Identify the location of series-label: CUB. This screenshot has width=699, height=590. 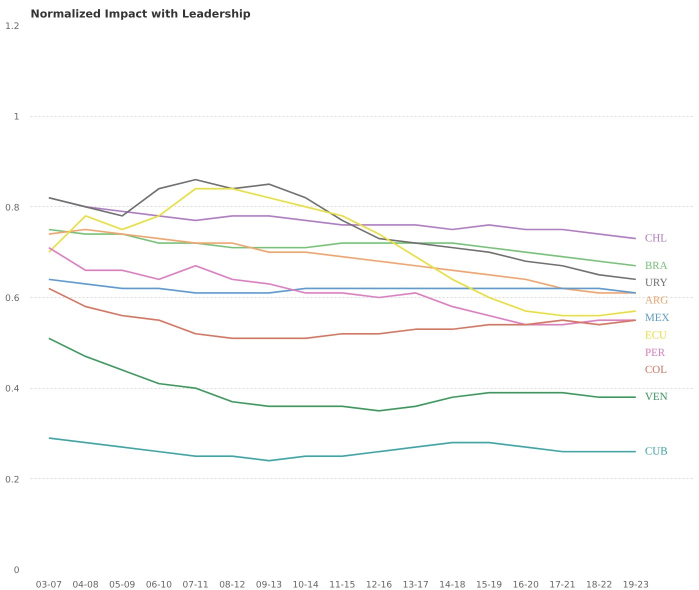
(656, 452).